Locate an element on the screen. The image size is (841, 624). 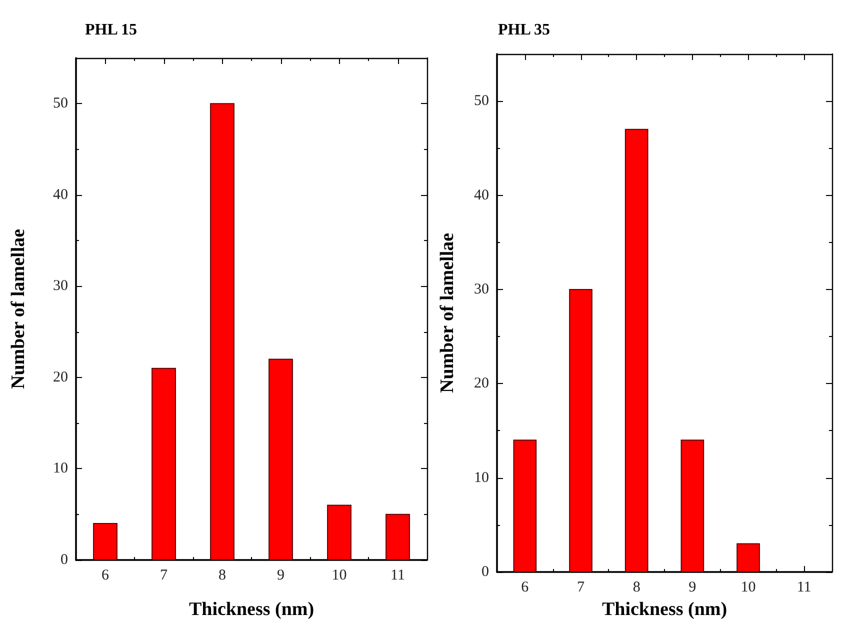
chart-title: PHL 35 is located at coordinates (524, 30).